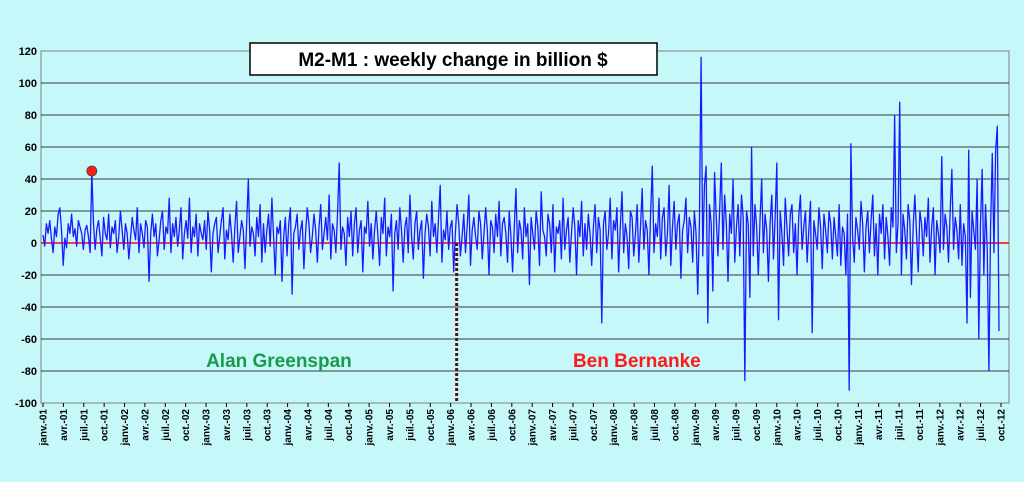 Image resolution: width=1024 pixels, height=482 pixels. I want to click on chart-title: M2-M1 : weekly change in billion $, so click(453, 60).